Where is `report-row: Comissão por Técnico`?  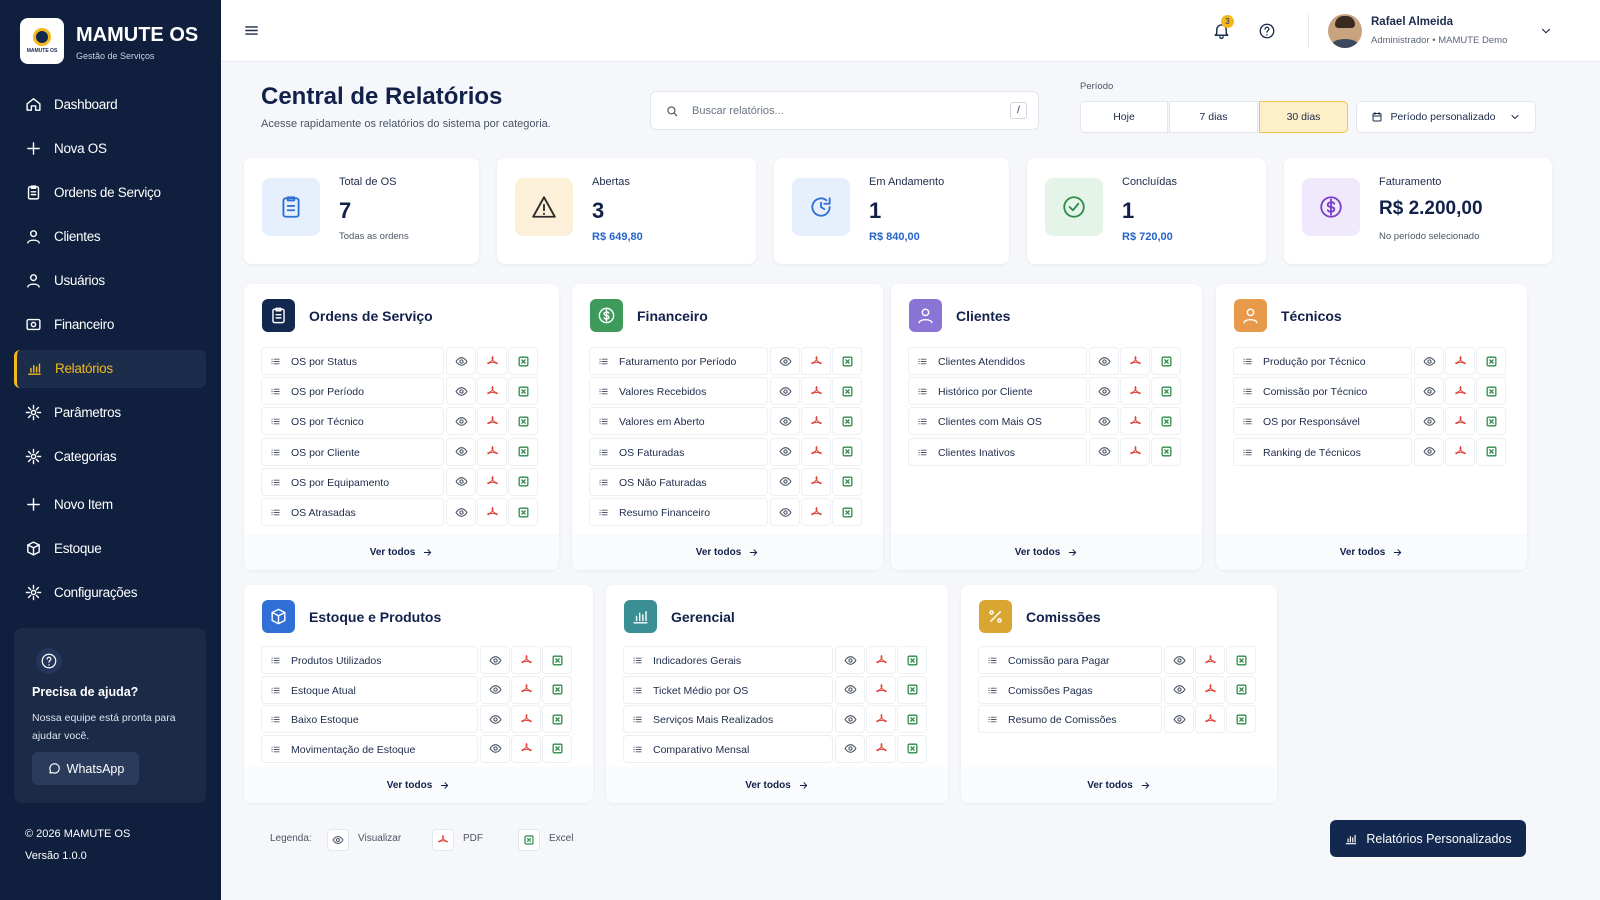
report-row: Comissão por Técnico is located at coordinates (1322, 391).